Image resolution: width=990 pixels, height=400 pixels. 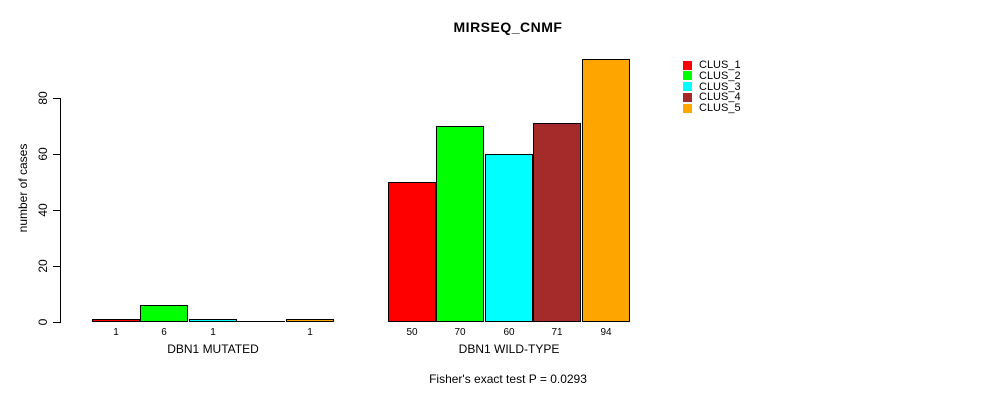 What do you see at coordinates (23, 188) in the screenshot?
I see `y-axis-title: number of cases` at bounding box center [23, 188].